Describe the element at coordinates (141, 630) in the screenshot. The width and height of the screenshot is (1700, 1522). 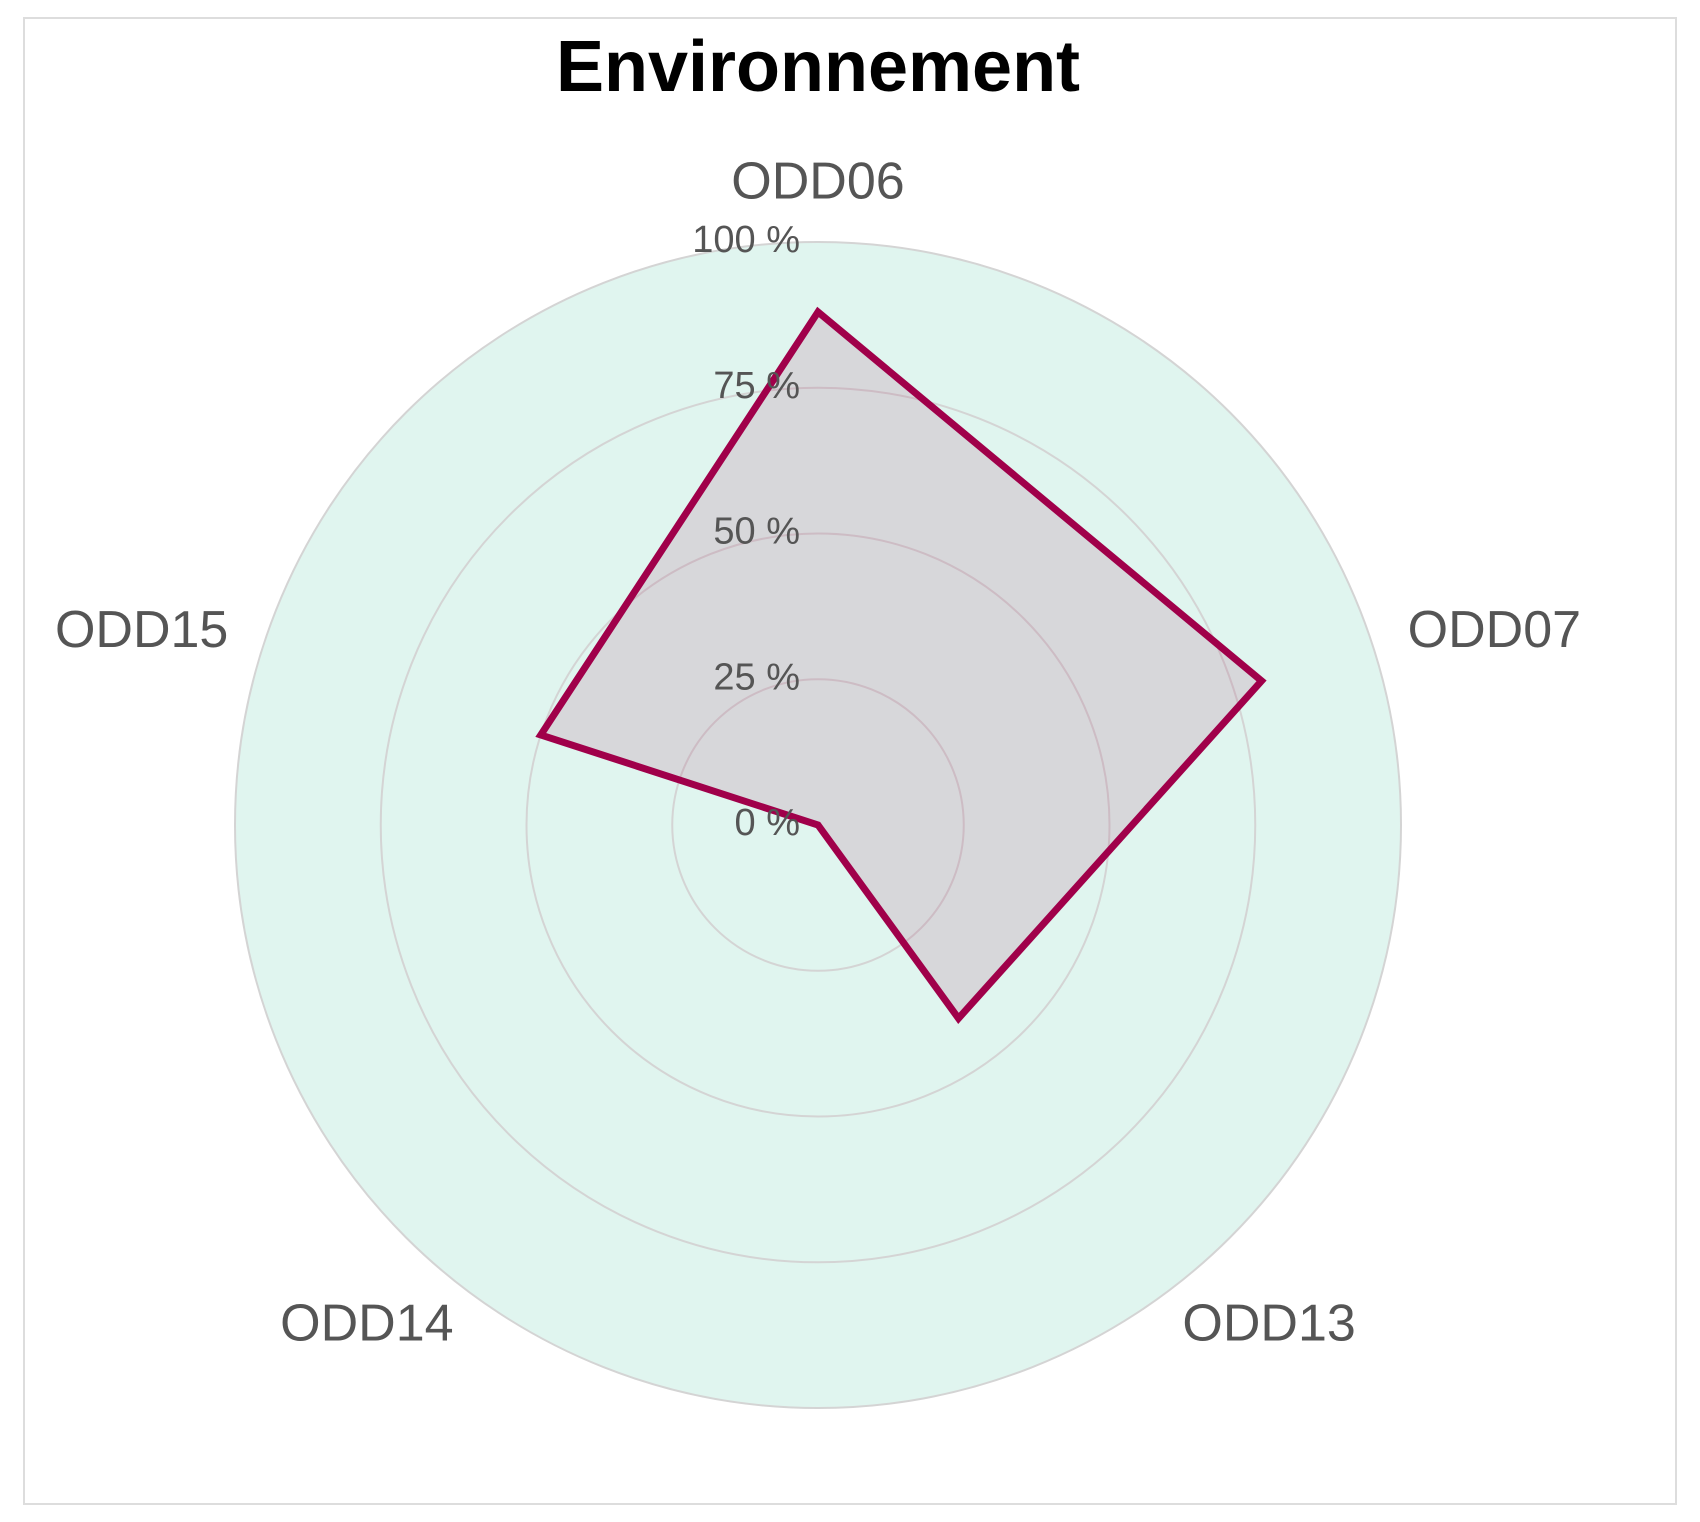
I see `axis-label: ODD15` at that location.